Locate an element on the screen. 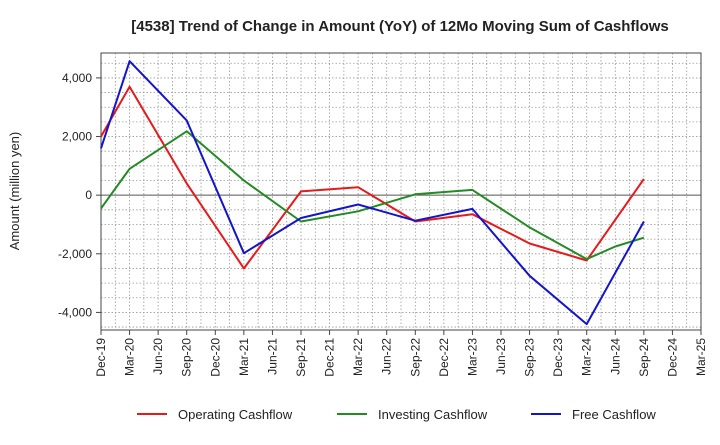 This screenshot has height=445, width=720. y-axis-title: Amount (million yen) is located at coordinates (14, 191).